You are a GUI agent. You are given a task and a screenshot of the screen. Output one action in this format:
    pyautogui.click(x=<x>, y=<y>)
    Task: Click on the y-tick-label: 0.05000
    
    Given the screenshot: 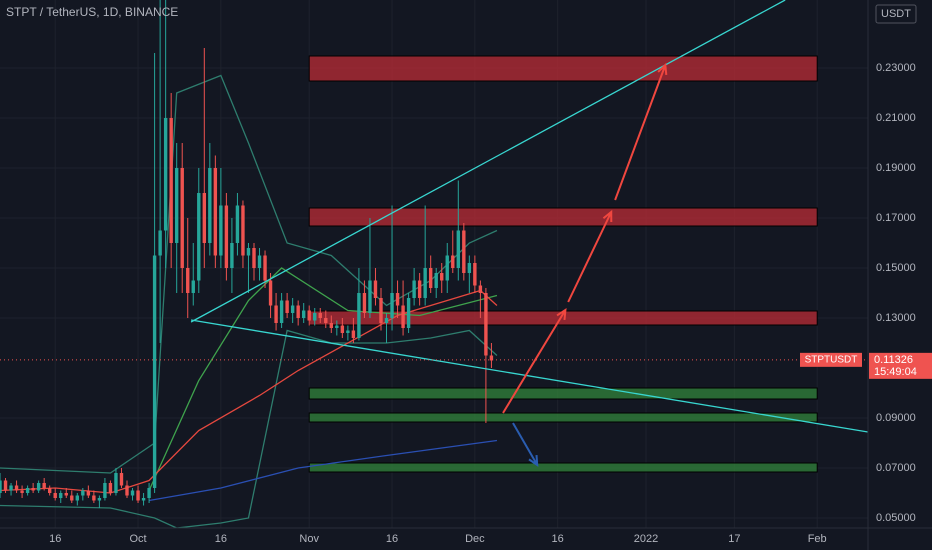 What is the action you would take?
    pyautogui.click(x=896, y=518)
    